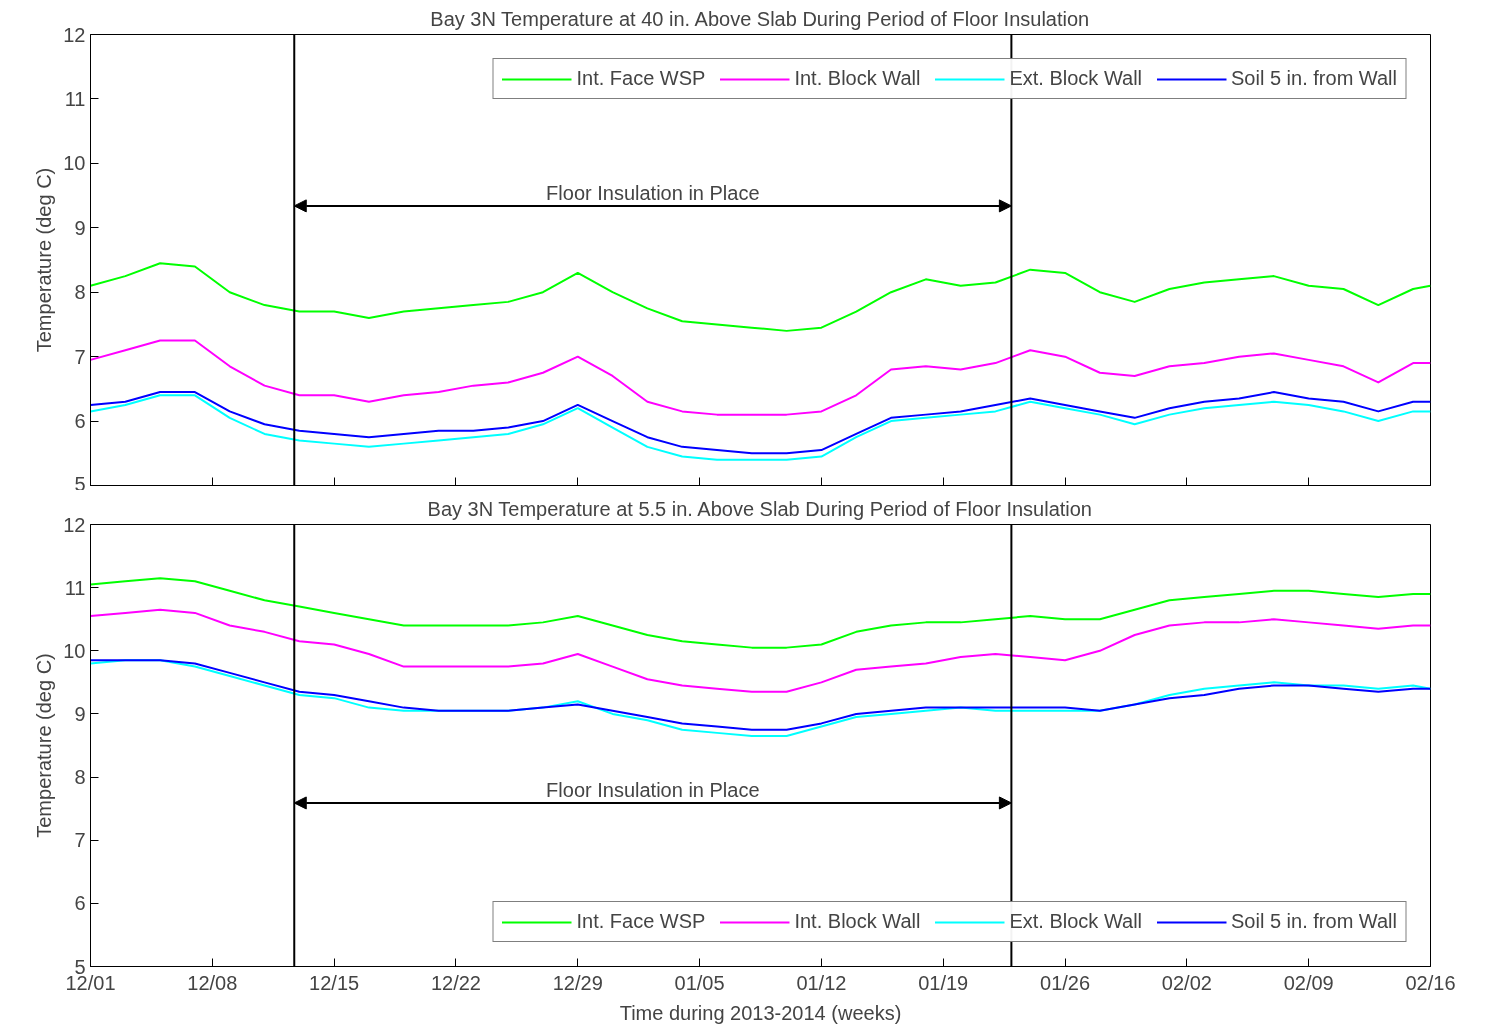  Describe the element at coordinates (334, 982) in the screenshot. I see `x-tick-label: 12/15` at that location.